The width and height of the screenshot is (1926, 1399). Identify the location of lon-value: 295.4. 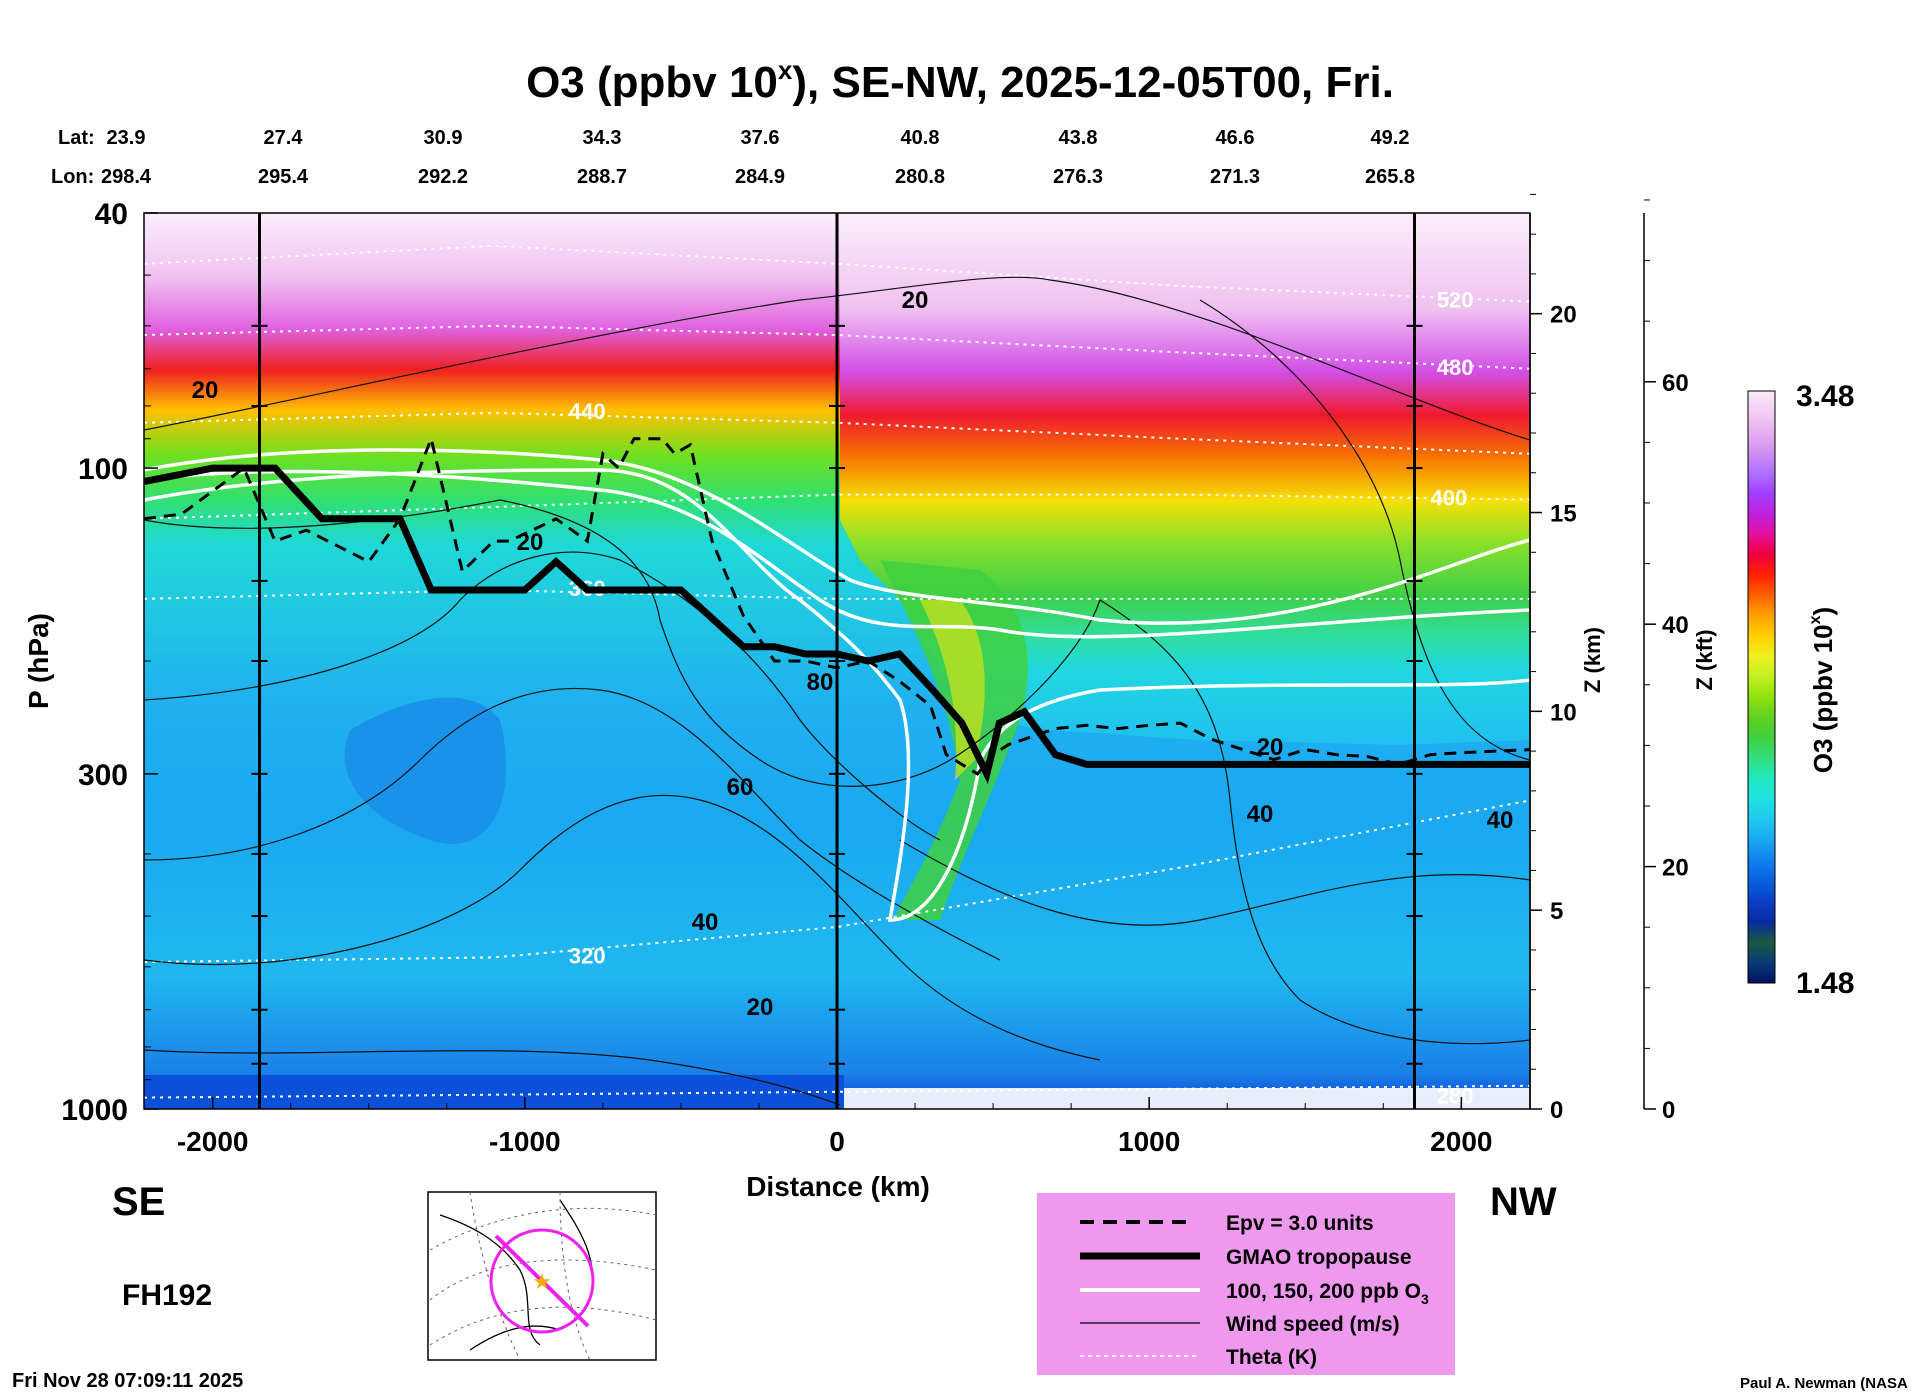
(283, 177).